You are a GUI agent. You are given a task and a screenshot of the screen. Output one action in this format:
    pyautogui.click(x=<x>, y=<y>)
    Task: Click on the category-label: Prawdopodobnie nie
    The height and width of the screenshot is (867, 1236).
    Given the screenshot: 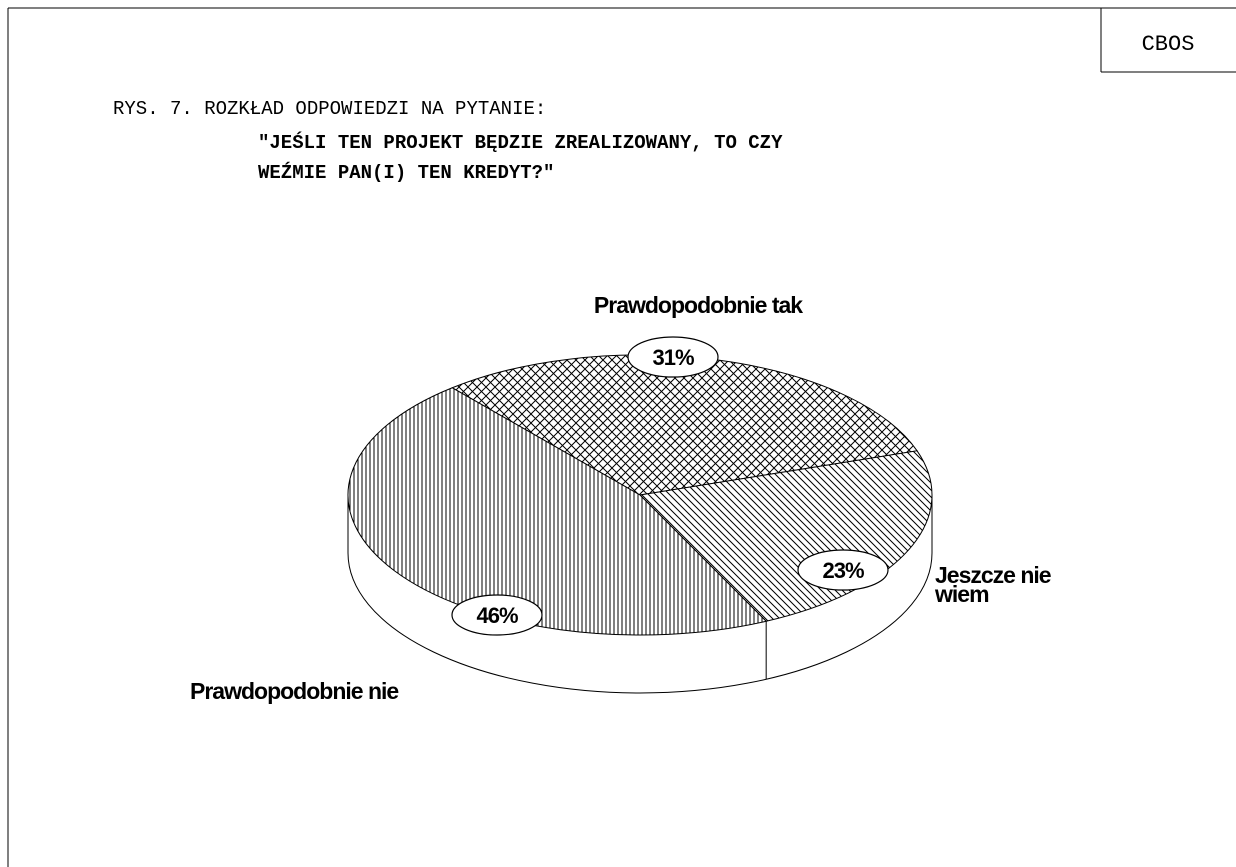 What is the action you would take?
    pyautogui.click(x=294, y=691)
    